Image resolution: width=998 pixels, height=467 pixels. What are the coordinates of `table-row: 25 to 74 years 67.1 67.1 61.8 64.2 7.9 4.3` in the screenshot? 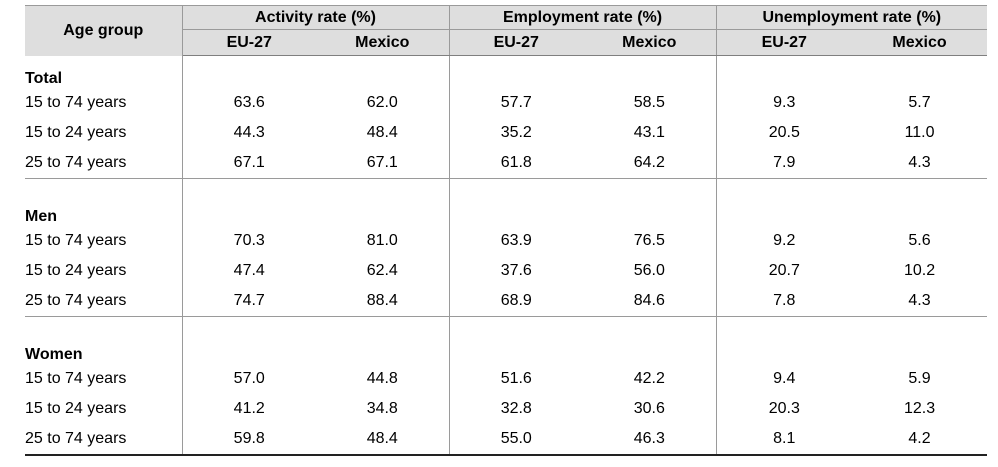 It's located at (506, 163).